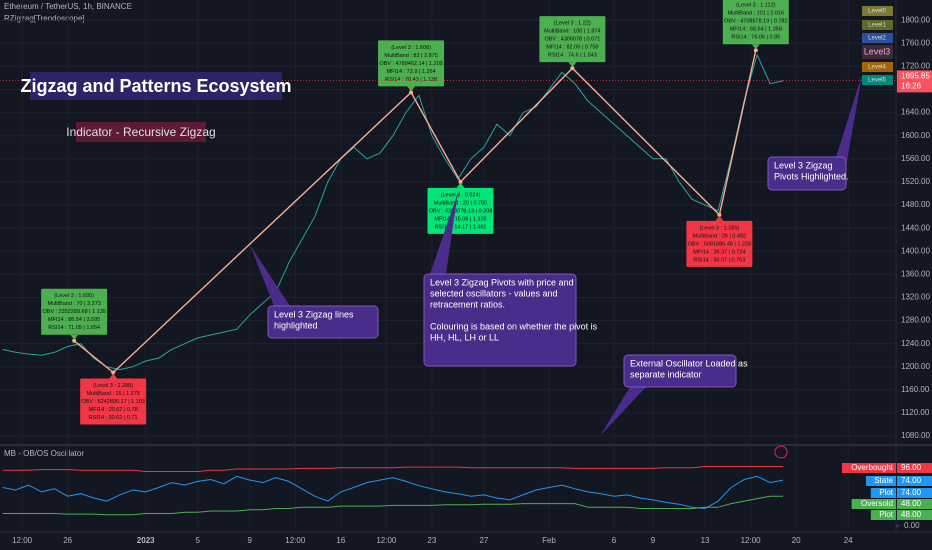  I want to click on pivot-label-text: RSI14 : 14.17 | 1.461, so click(461, 227).